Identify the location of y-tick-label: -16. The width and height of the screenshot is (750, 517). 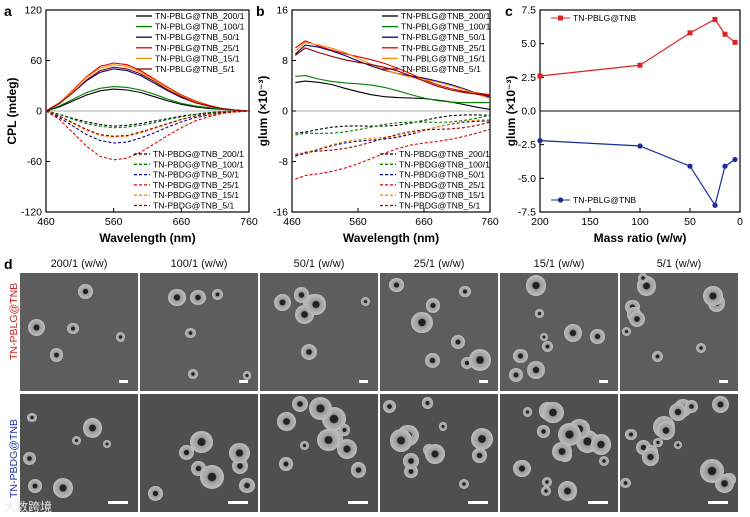
(280, 213).